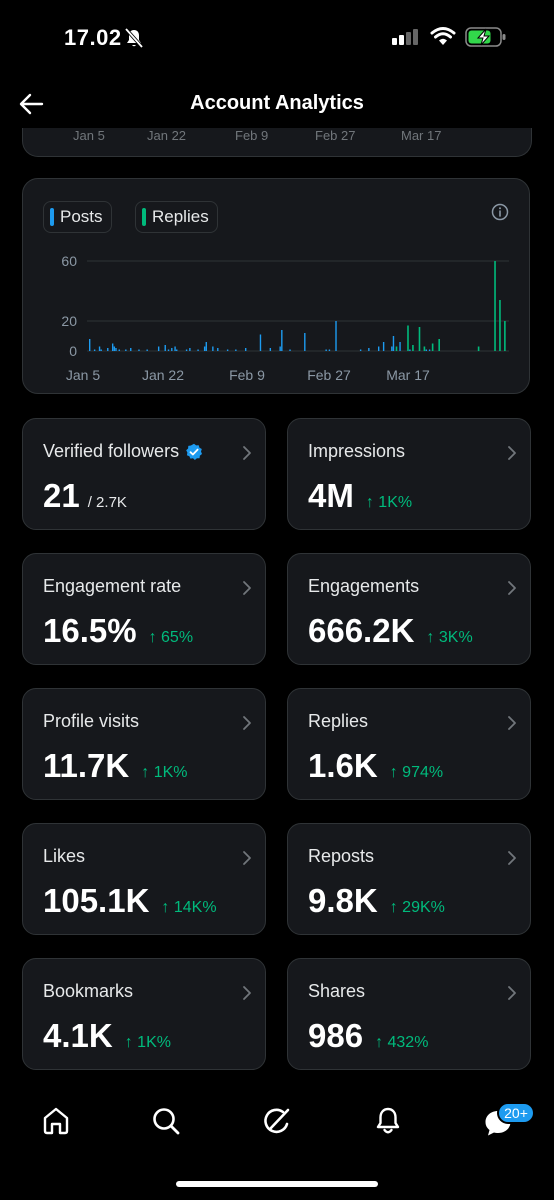  What do you see at coordinates (81, 216) in the screenshot?
I see `legend-posts-label: Posts` at bounding box center [81, 216].